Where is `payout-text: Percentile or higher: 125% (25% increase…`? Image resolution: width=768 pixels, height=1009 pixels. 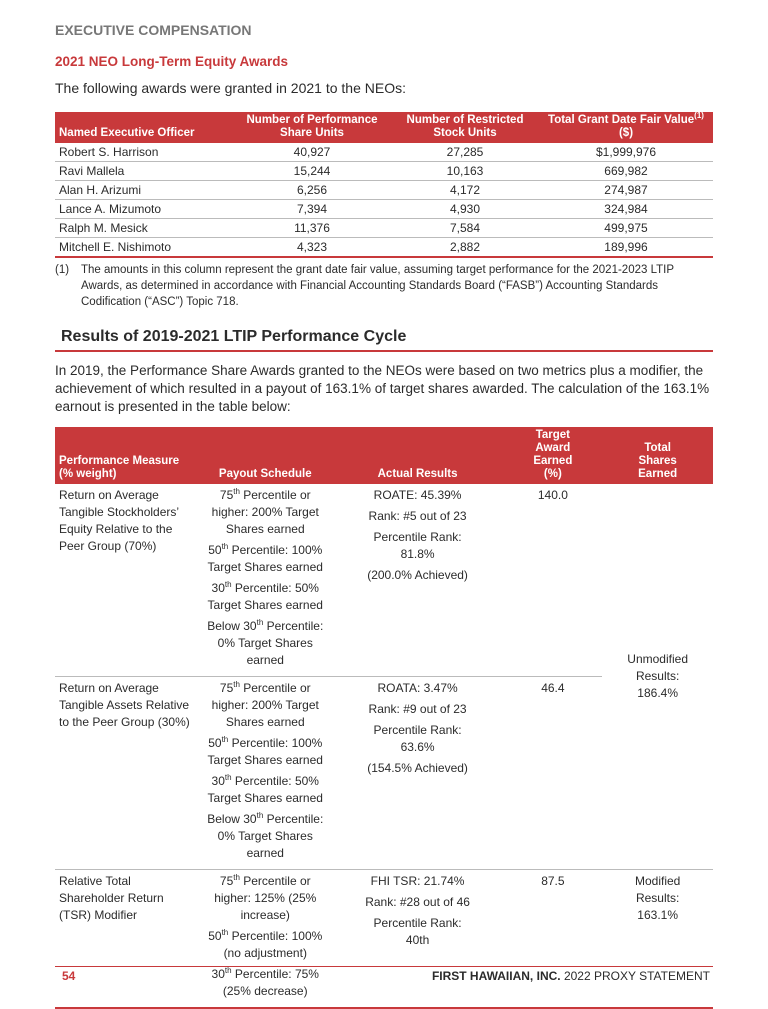 payout-text: Percentile or higher: 125% (25% increase… is located at coordinates (265, 898).